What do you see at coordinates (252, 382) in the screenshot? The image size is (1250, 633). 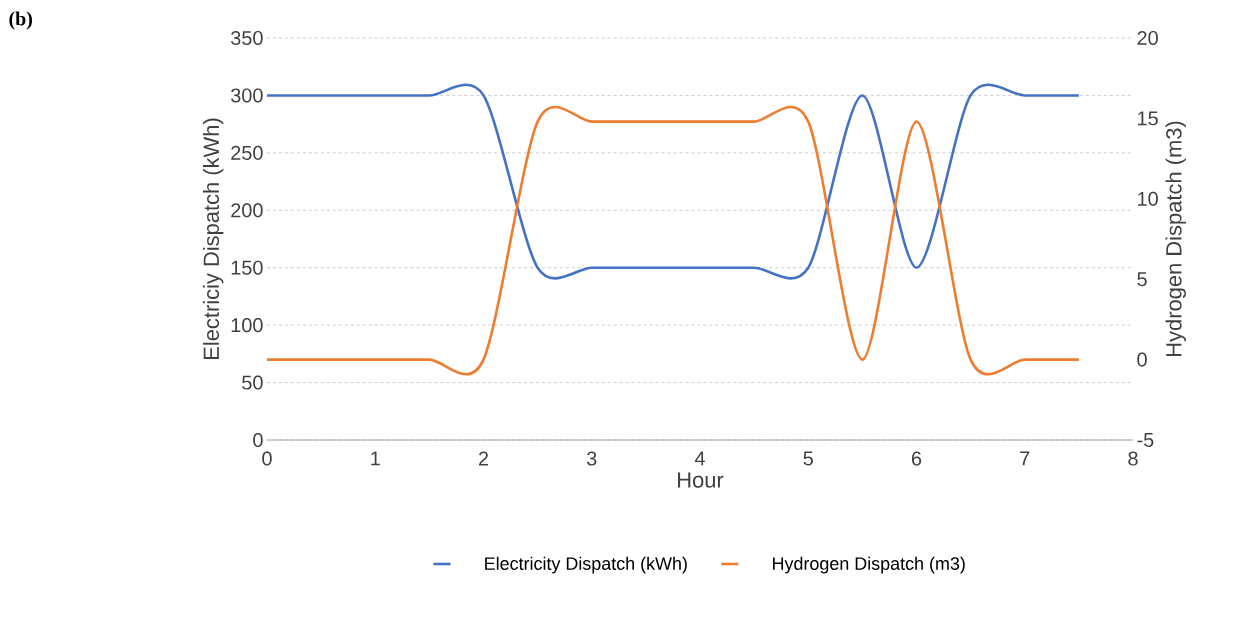 I see `y-tick-label: 50` at bounding box center [252, 382].